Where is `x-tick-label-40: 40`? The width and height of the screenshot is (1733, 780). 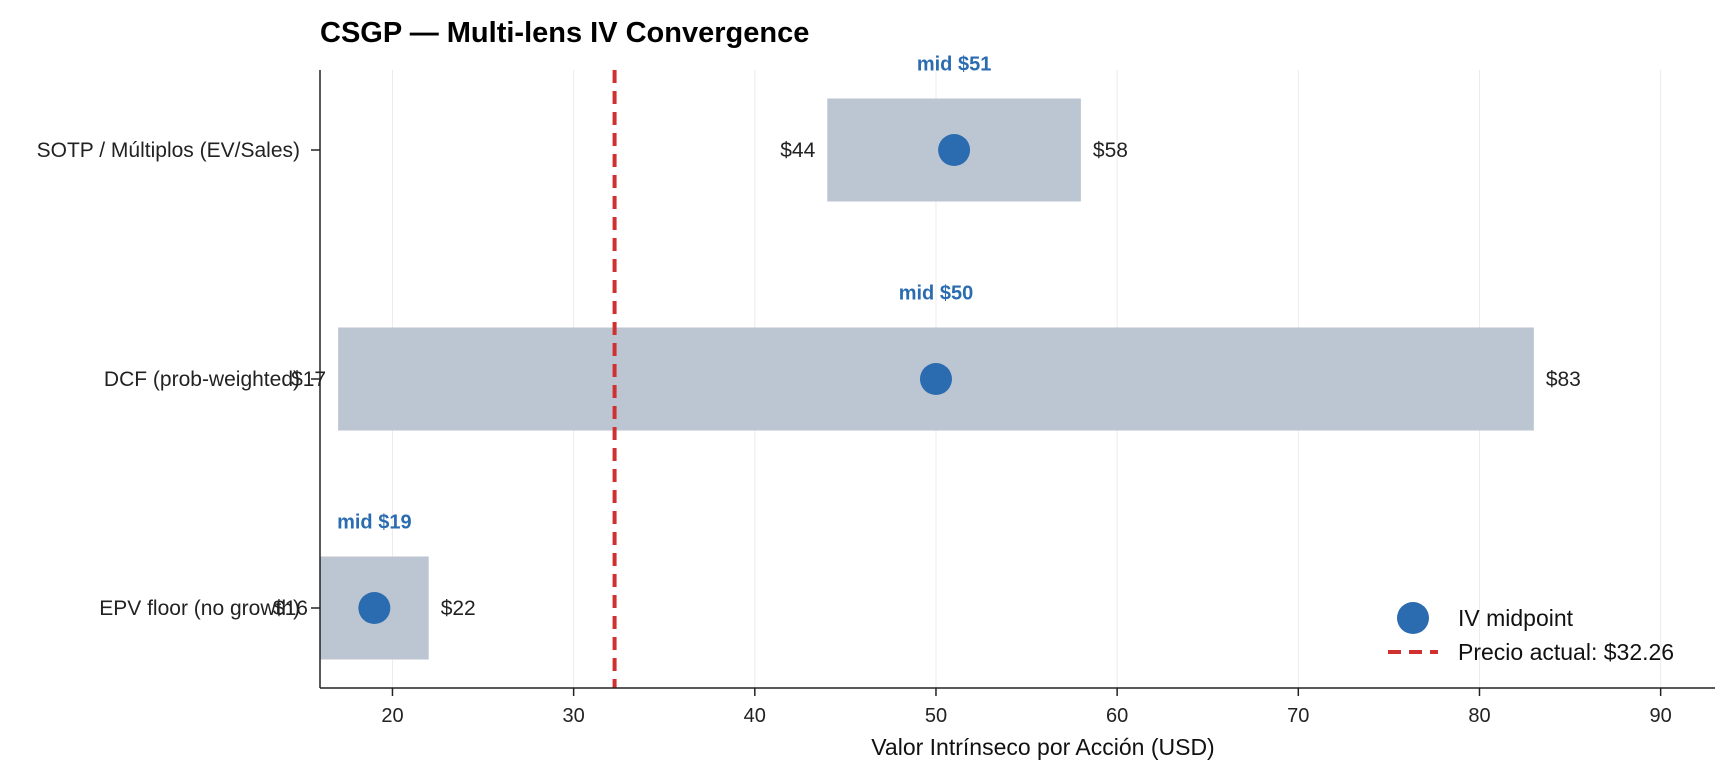
x-tick-label-40: 40 is located at coordinates (755, 716).